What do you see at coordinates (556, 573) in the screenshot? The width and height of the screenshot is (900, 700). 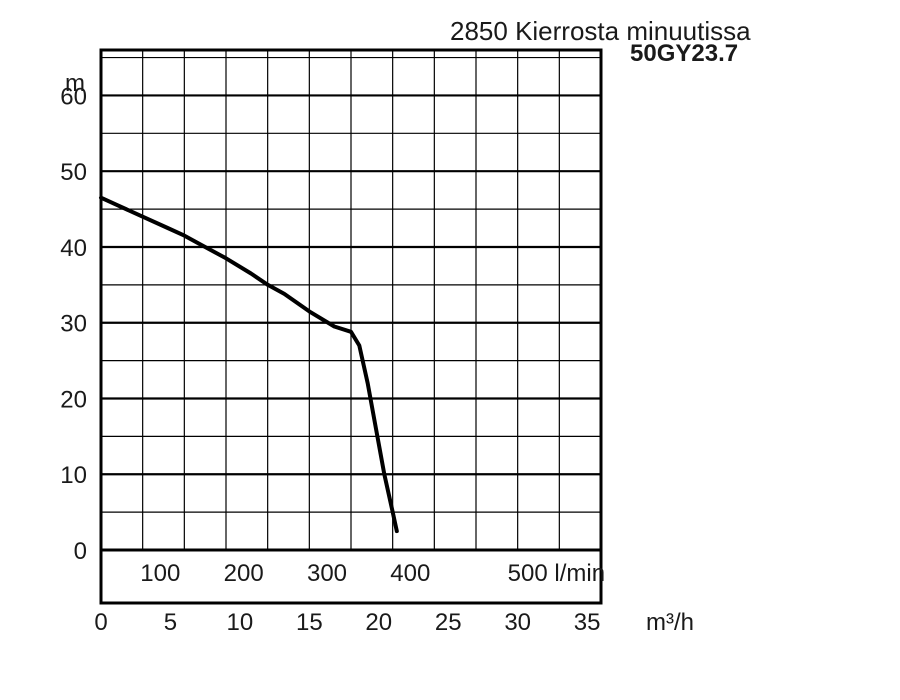 I see `x-tick-label-lpm: 500 l/min` at bounding box center [556, 573].